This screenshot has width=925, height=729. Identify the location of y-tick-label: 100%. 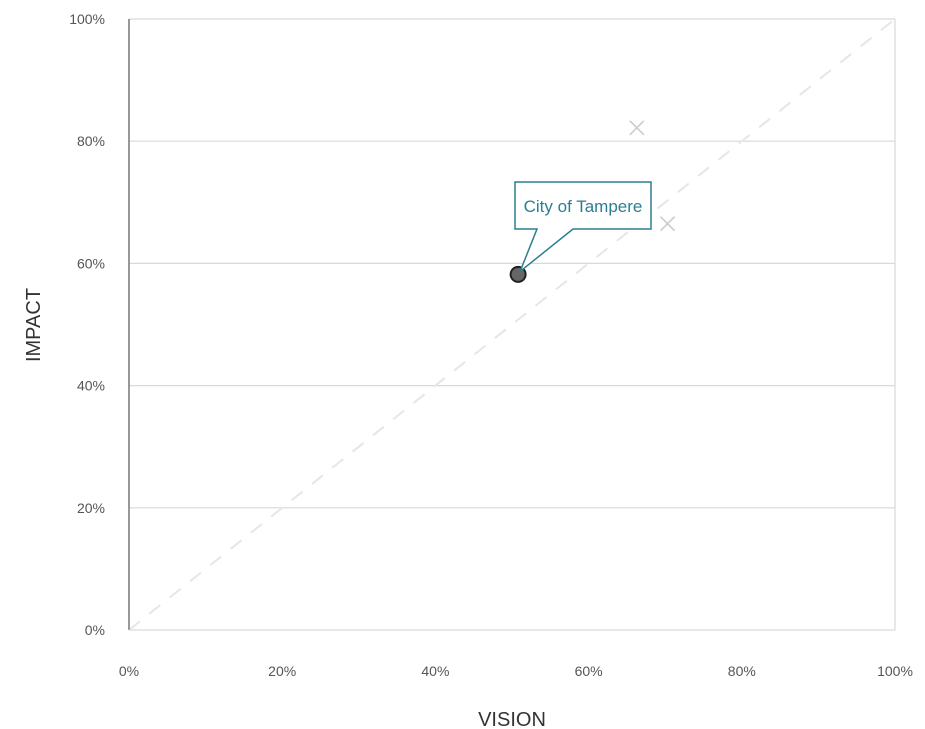
(87, 19).